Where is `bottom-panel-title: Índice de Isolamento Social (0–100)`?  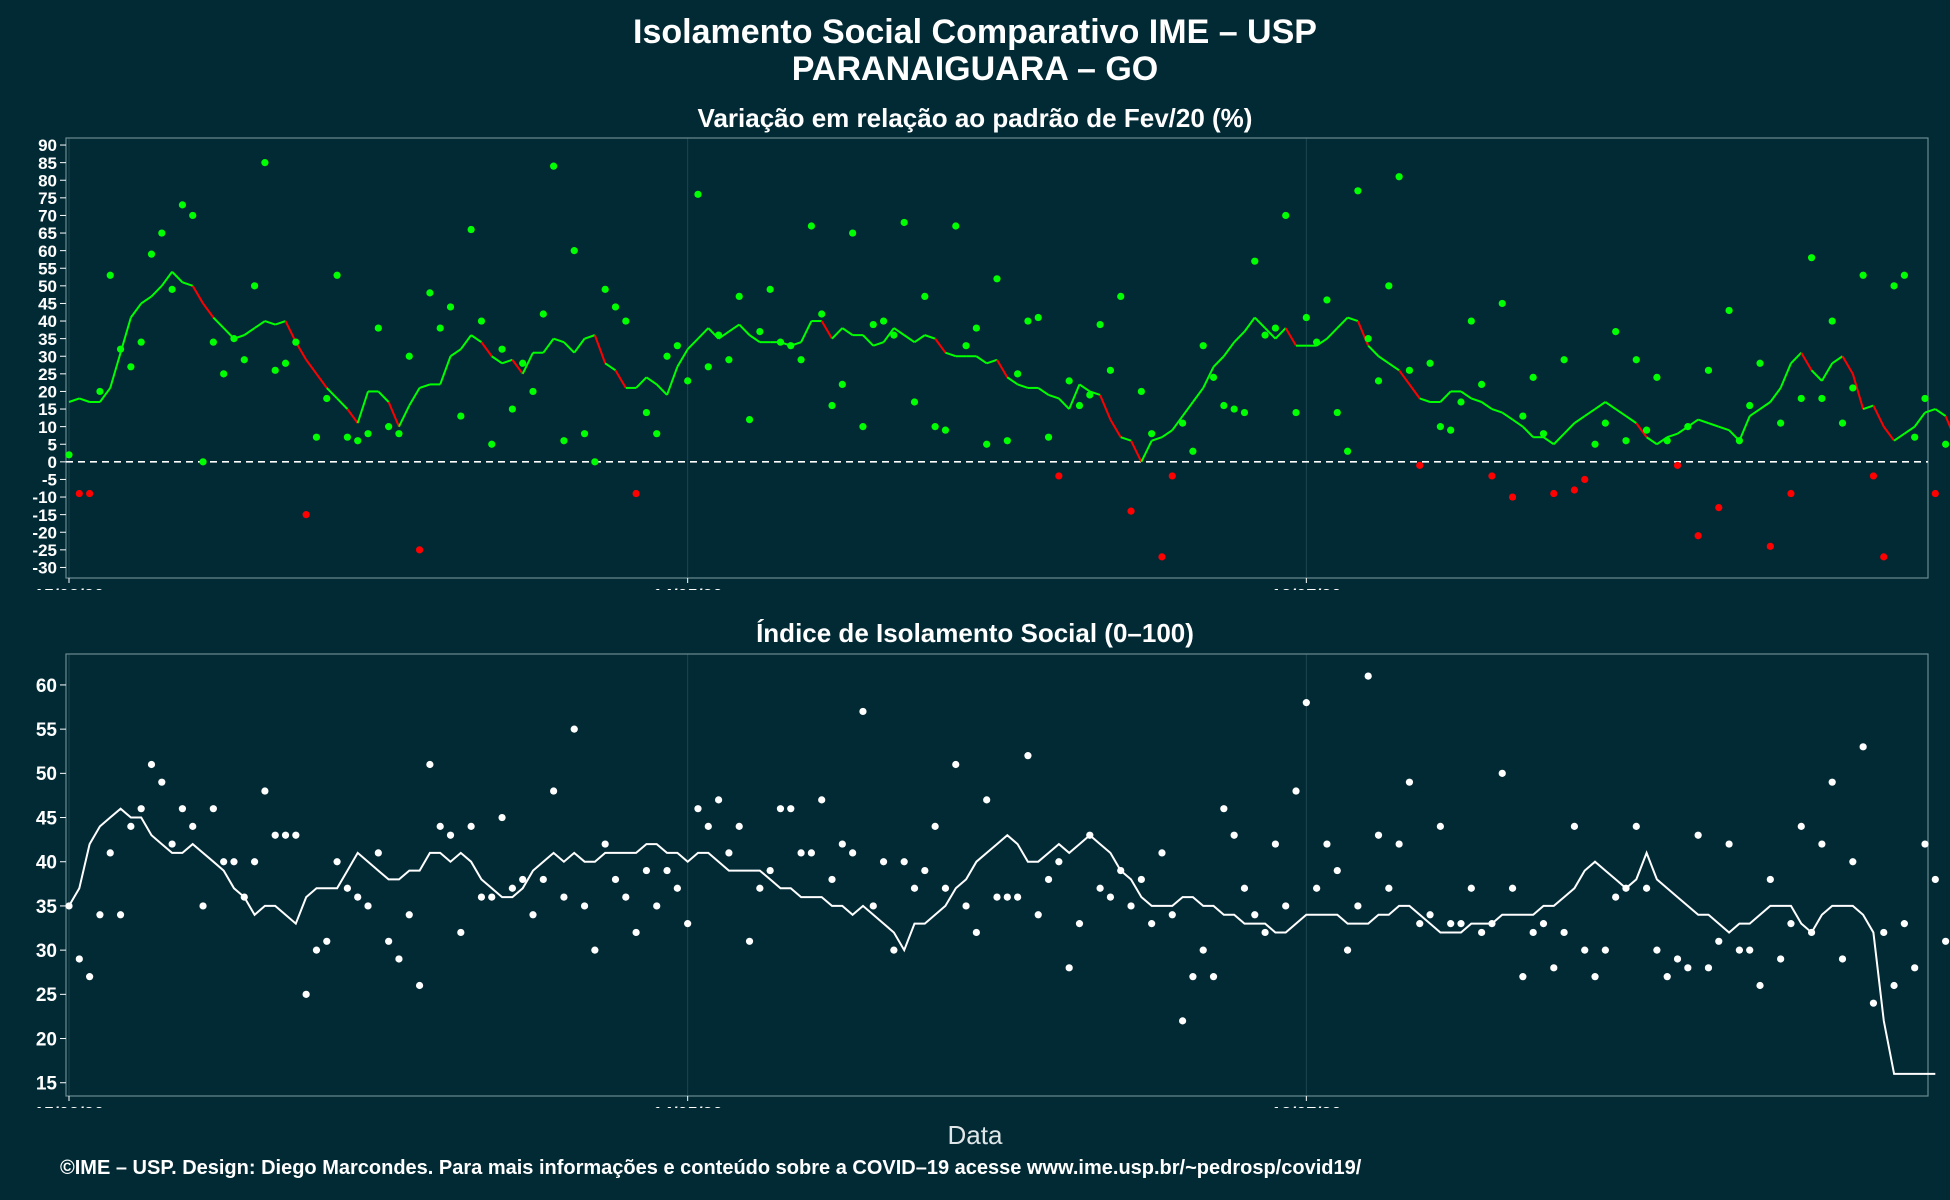 bottom-panel-title: Índice de Isolamento Social (0–100) is located at coordinates (975, 633).